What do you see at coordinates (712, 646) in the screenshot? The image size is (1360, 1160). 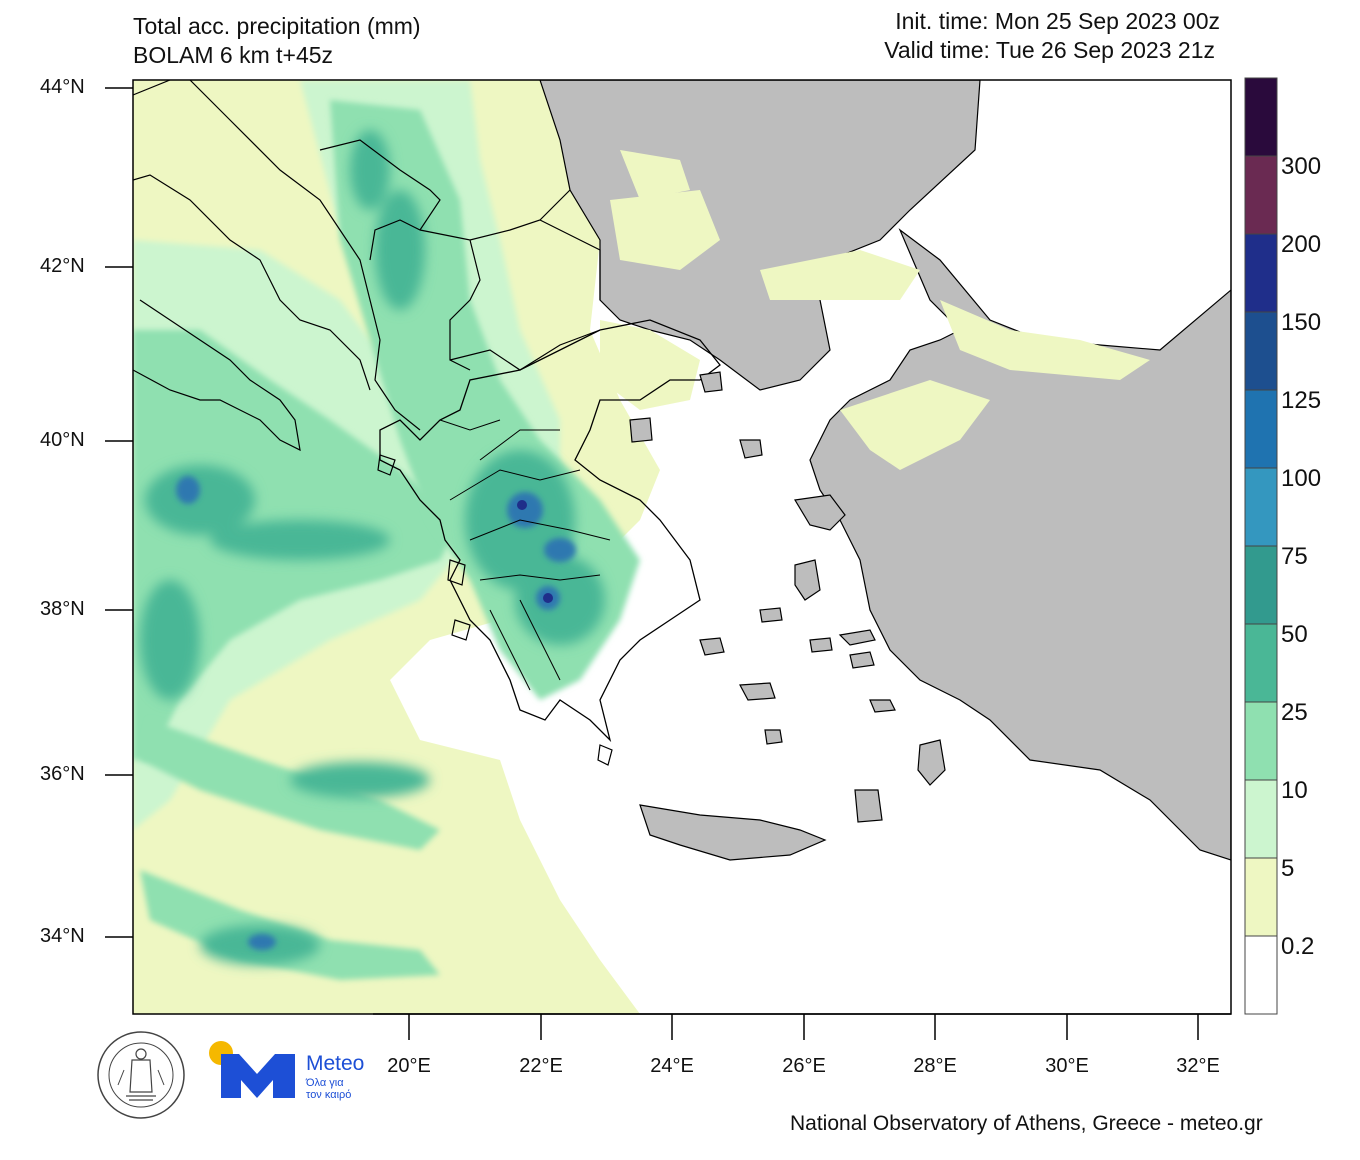 I see `island-andros` at bounding box center [712, 646].